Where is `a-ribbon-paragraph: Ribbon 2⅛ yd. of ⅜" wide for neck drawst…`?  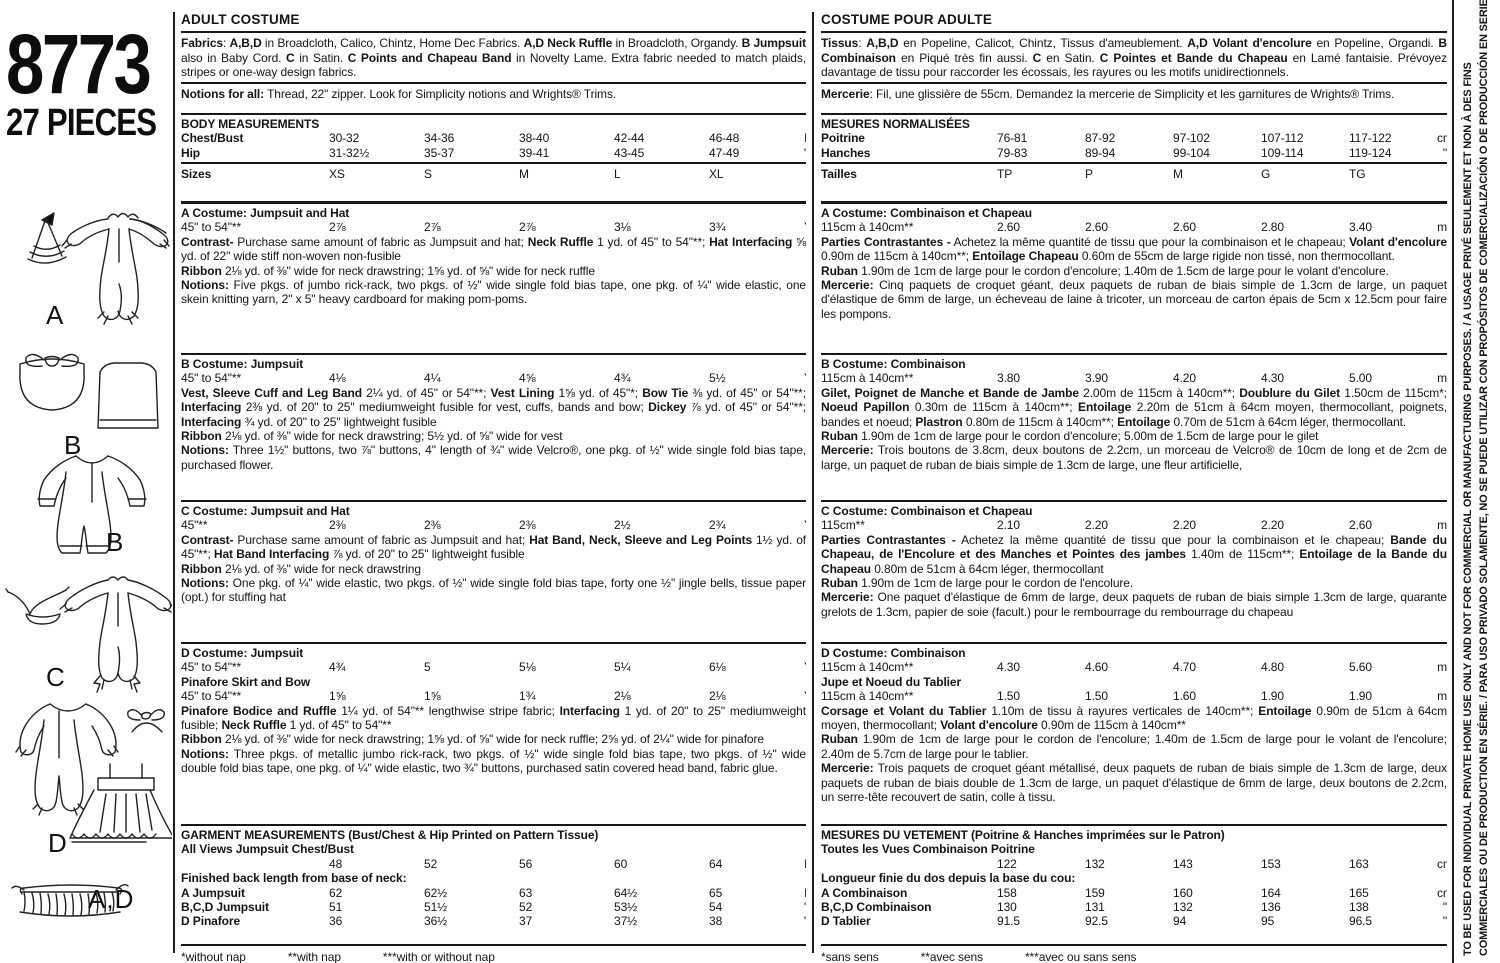
a-ribbon-paragraph: Ribbon 2⅛ yd. of ⅜" wide for neck drawst… is located at coordinates (388, 270).